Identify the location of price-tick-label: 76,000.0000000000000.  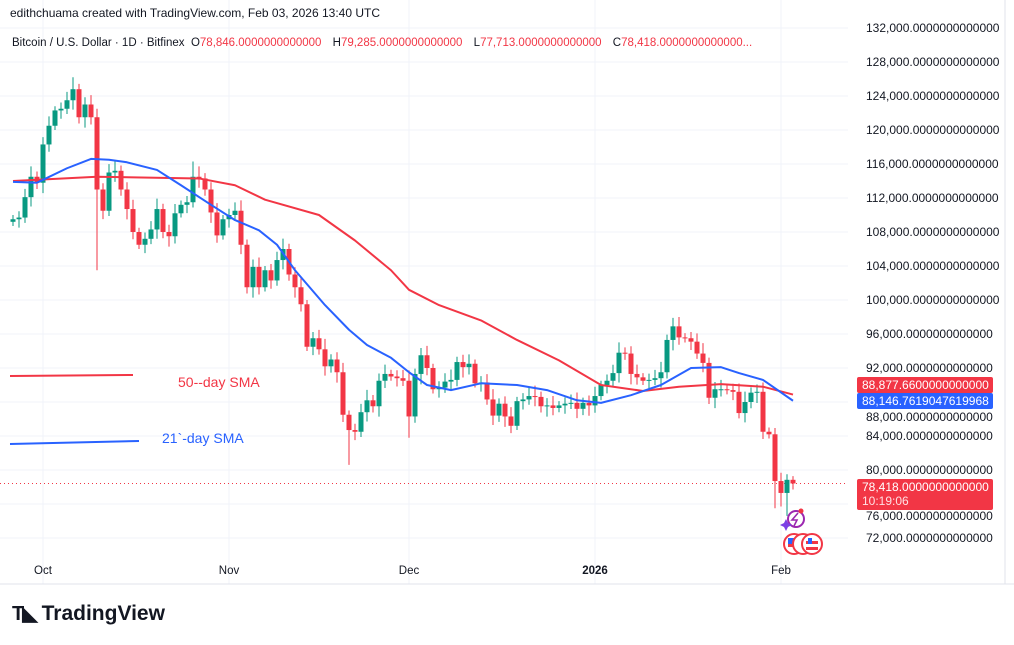
(929, 516).